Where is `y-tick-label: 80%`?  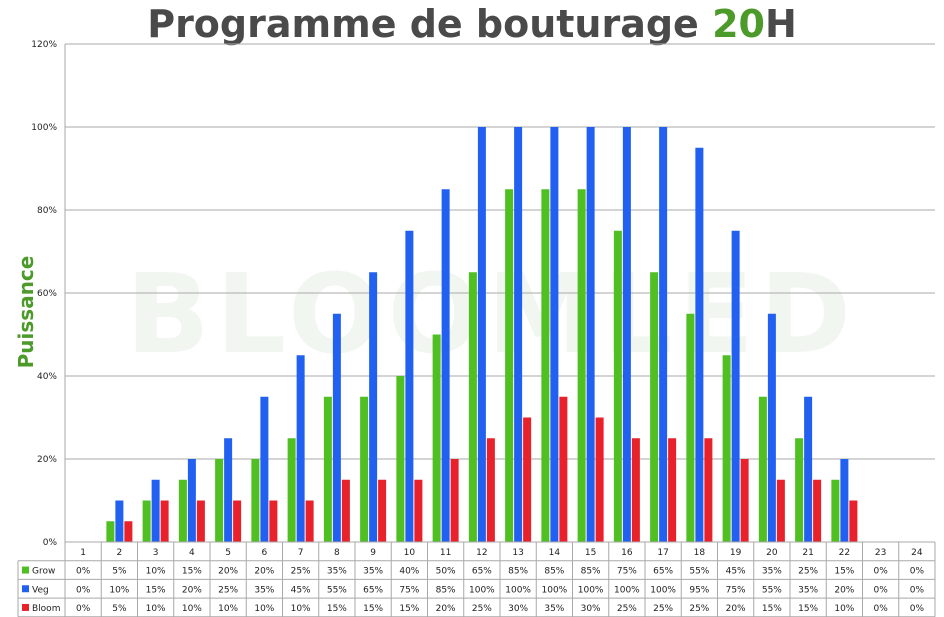
y-tick-label: 80% is located at coordinates (47, 211).